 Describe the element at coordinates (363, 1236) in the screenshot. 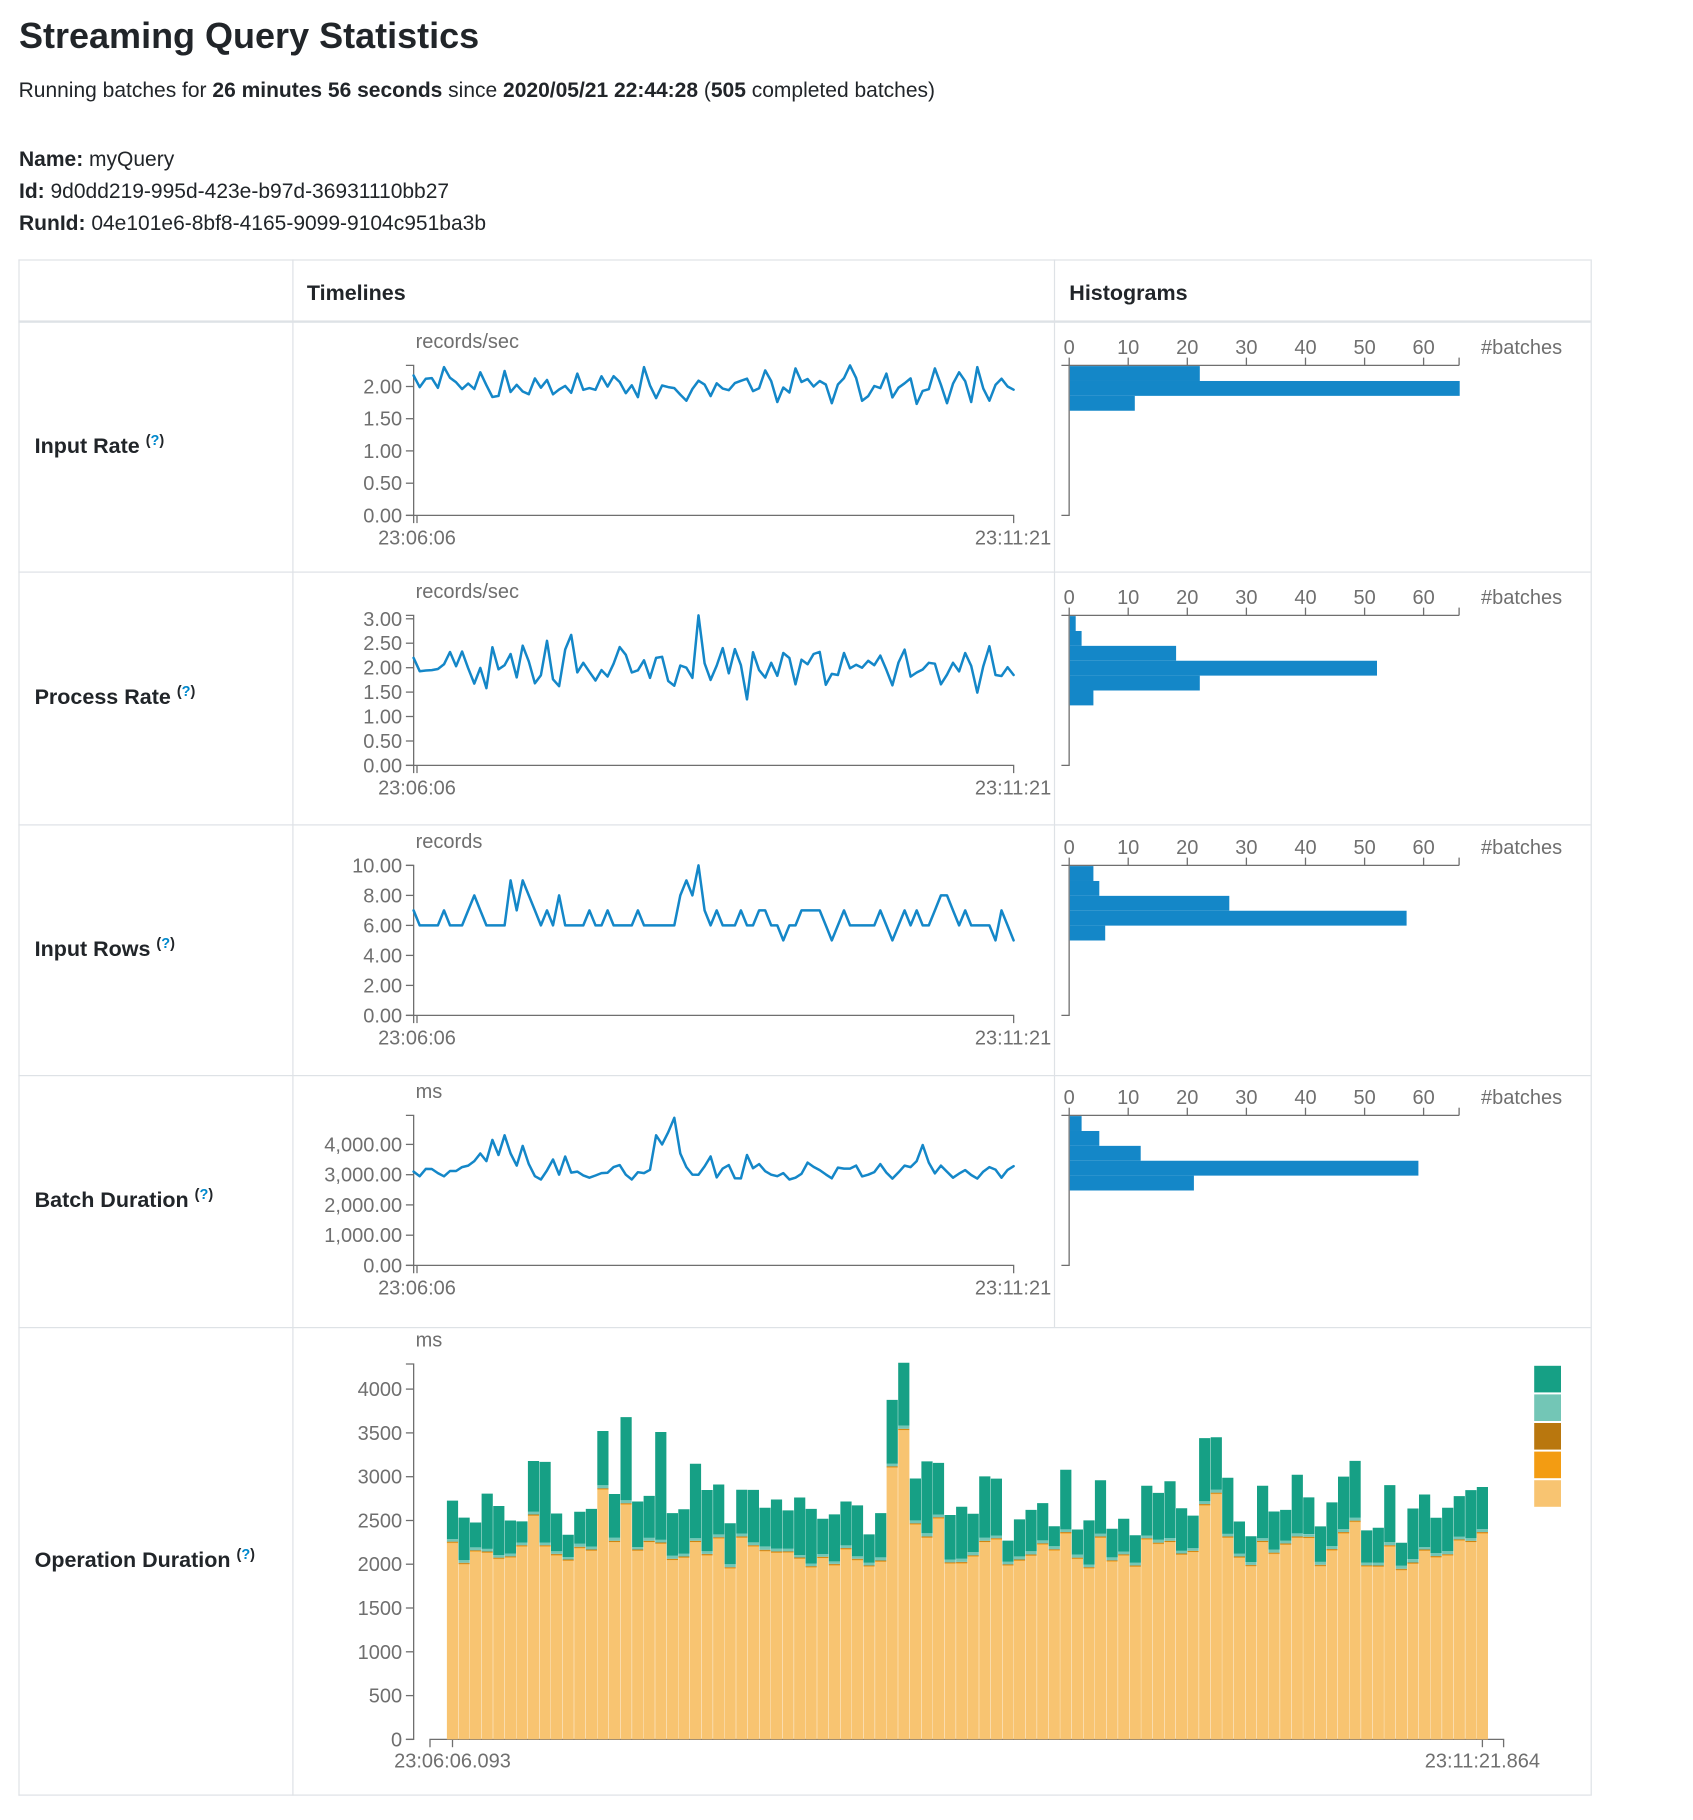

I see `svg-text: 1,000.00` at that location.